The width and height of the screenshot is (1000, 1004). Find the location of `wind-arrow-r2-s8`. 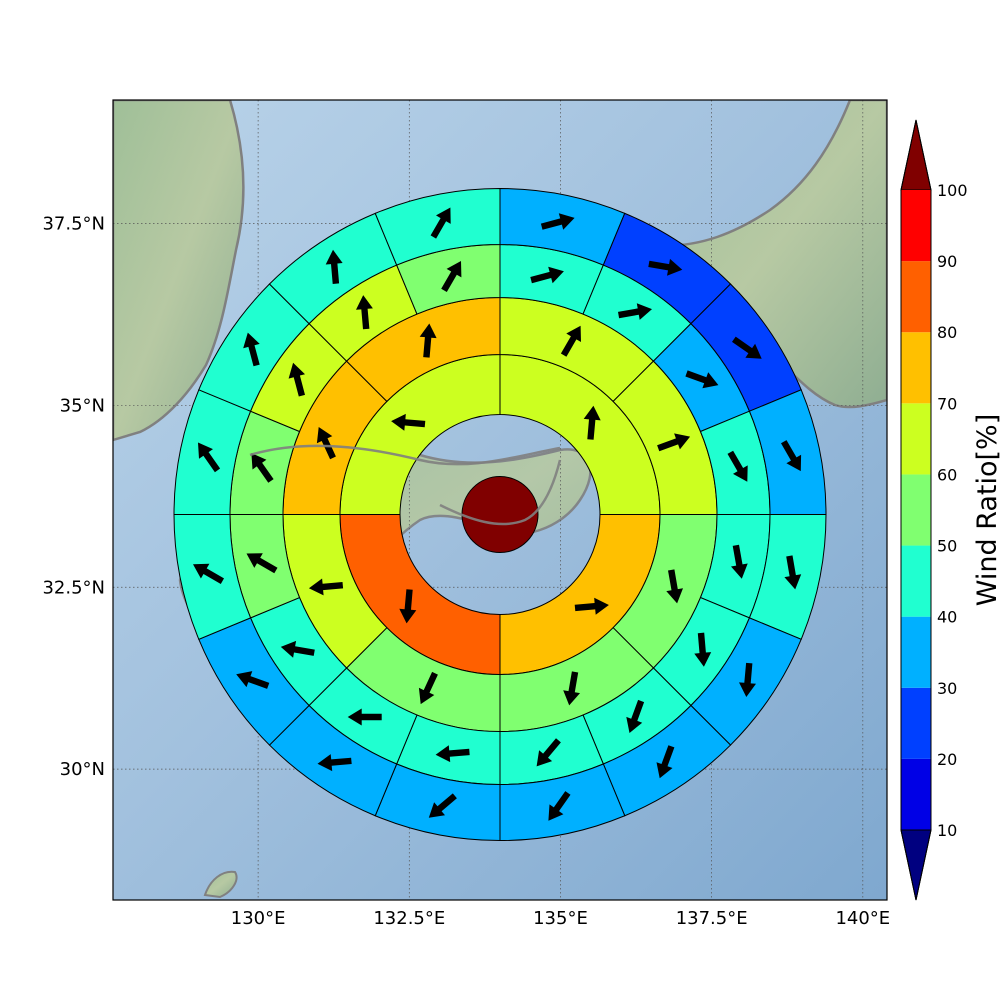

wind-arrow-r2-s8 is located at coordinates (428, 340).